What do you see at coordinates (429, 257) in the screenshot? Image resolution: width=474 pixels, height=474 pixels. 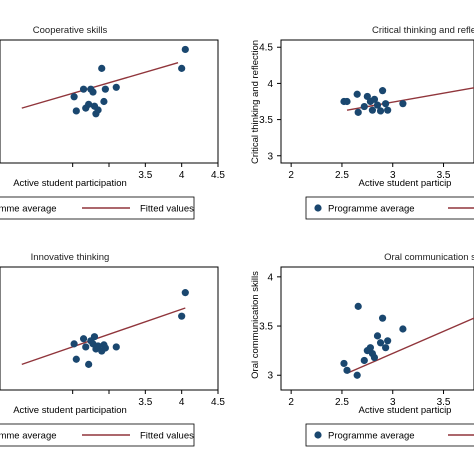 I see `chart-title: Oral communication s` at bounding box center [429, 257].